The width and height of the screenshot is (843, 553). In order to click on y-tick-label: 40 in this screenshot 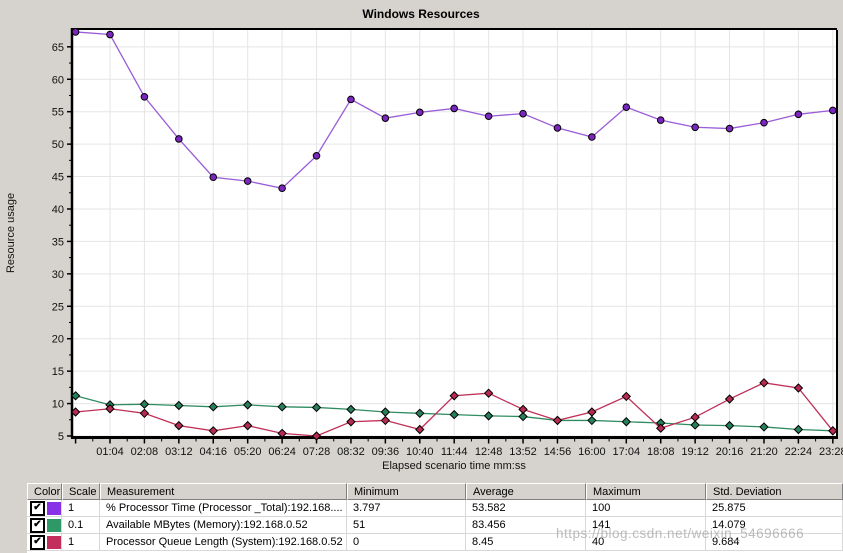, I will do `click(58, 210)`.